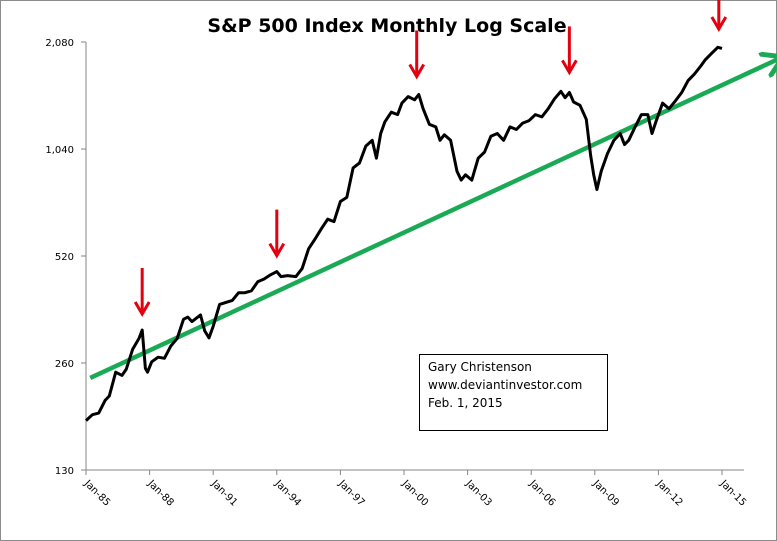 This screenshot has height=541, width=777. I want to click on y-tick-label: 520, so click(64, 257).